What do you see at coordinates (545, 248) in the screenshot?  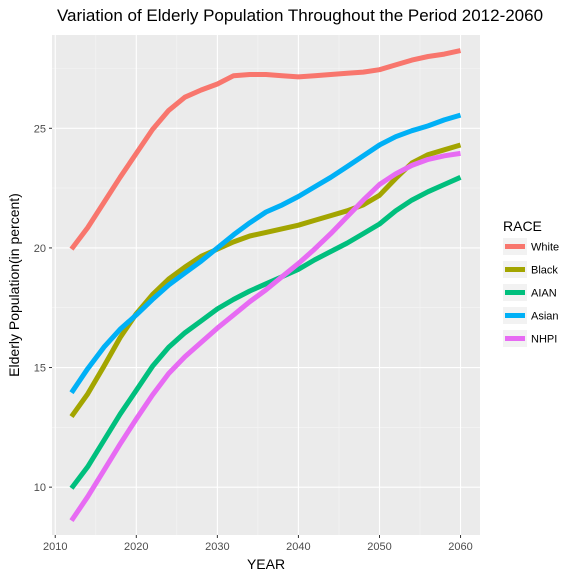 I see `legend-label-white: White` at bounding box center [545, 248].